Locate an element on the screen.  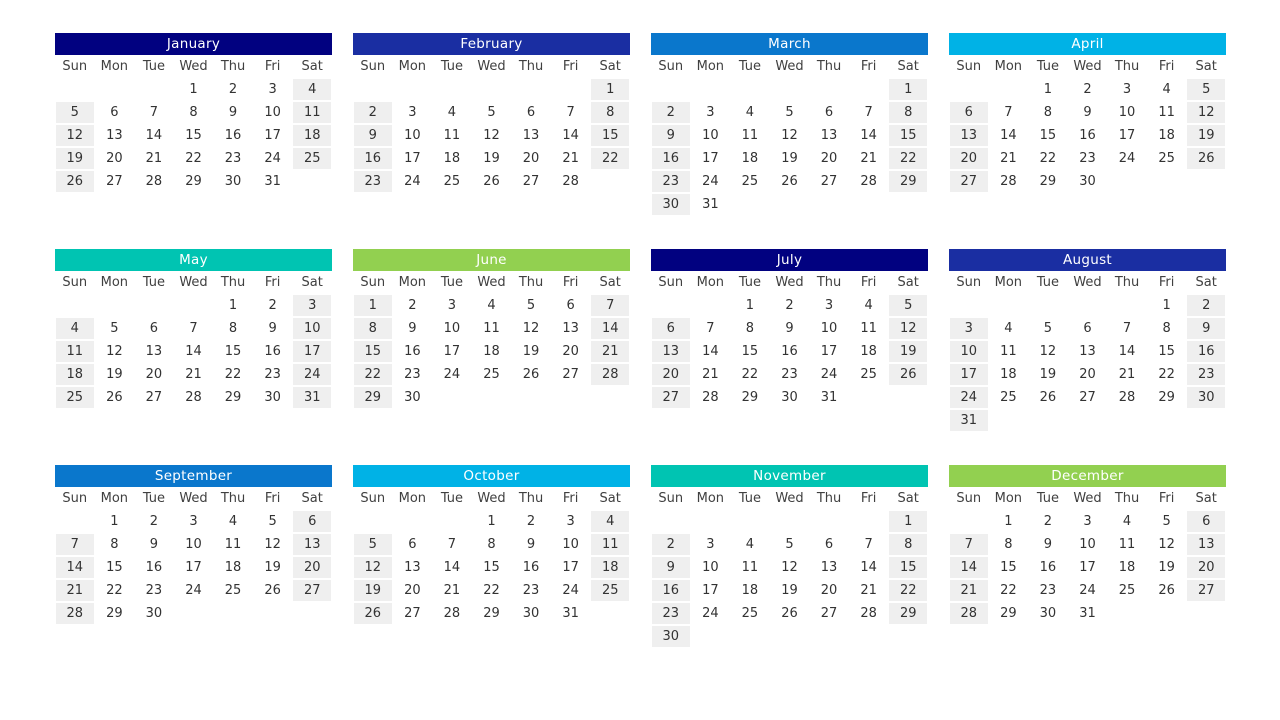
day-cell: 2 is located at coordinates (1048, 521).